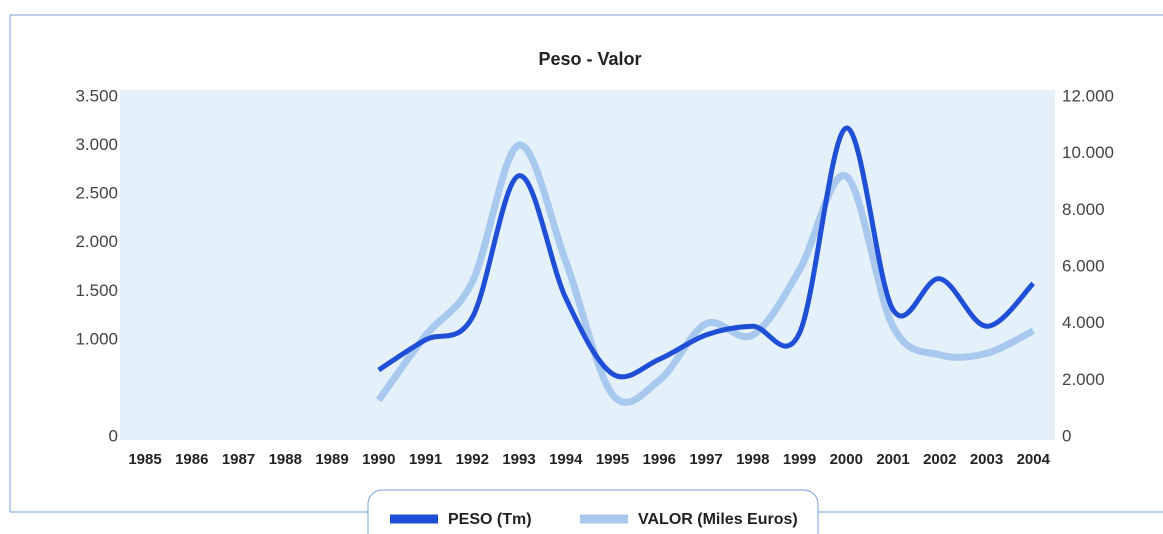  Describe the element at coordinates (1083, 379) in the screenshot. I see `y2-tick-label: 2.000` at that location.